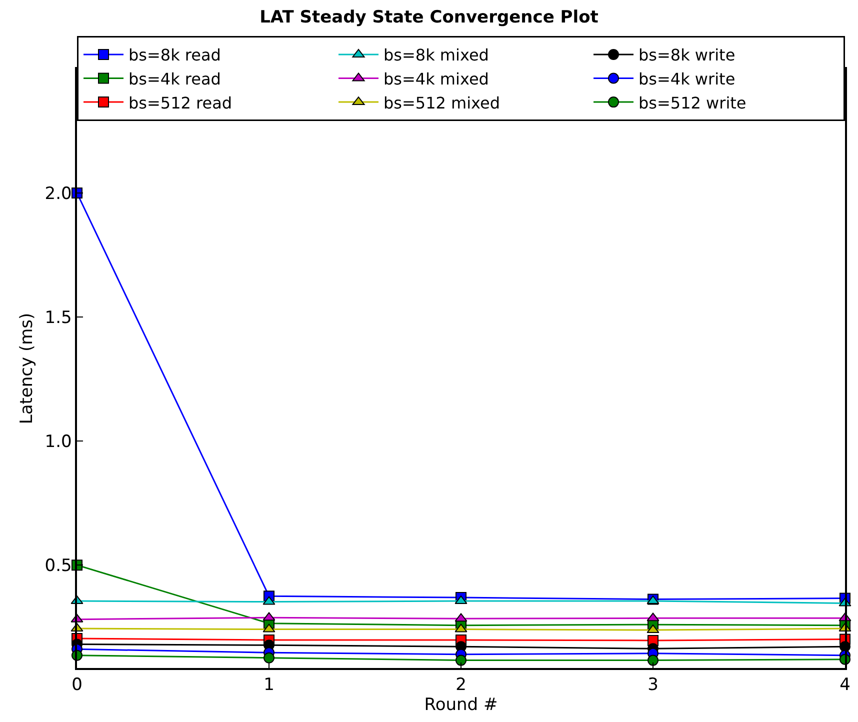  What do you see at coordinates (269, 685) in the screenshot?
I see `x-tick-label: 1` at bounding box center [269, 685].